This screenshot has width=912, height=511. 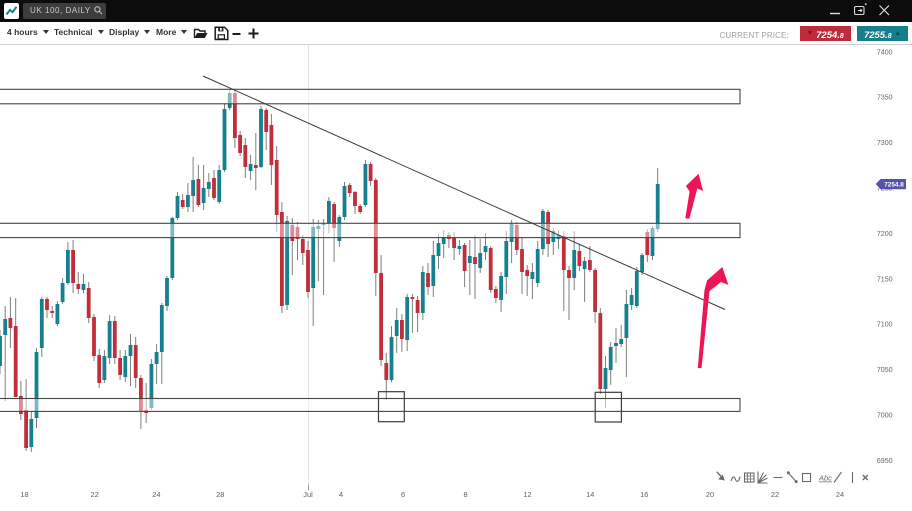 What do you see at coordinates (885, 52) in the screenshot?
I see `svg-text: 7400` at bounding box center [885, 52].